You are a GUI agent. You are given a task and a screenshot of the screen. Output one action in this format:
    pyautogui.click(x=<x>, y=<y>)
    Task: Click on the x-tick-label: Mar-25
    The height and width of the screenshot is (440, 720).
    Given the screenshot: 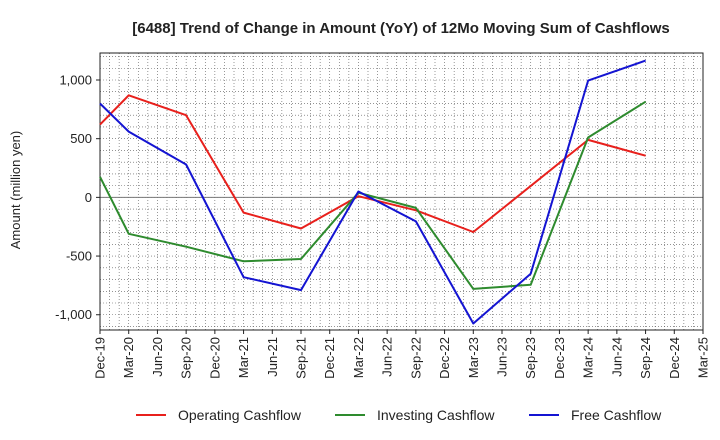 What is the action you would take?
    pyautogui.click(x=703, y=357)
    